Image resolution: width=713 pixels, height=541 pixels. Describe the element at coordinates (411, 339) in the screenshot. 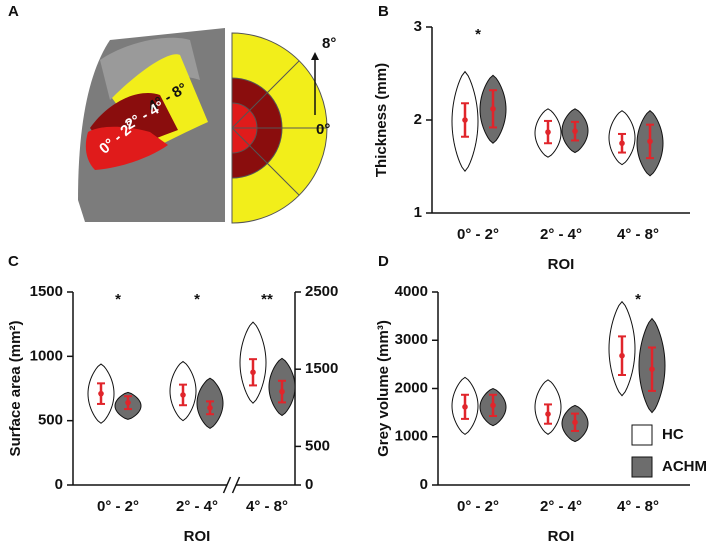

I see `y-tick-label: 3000` at that location.